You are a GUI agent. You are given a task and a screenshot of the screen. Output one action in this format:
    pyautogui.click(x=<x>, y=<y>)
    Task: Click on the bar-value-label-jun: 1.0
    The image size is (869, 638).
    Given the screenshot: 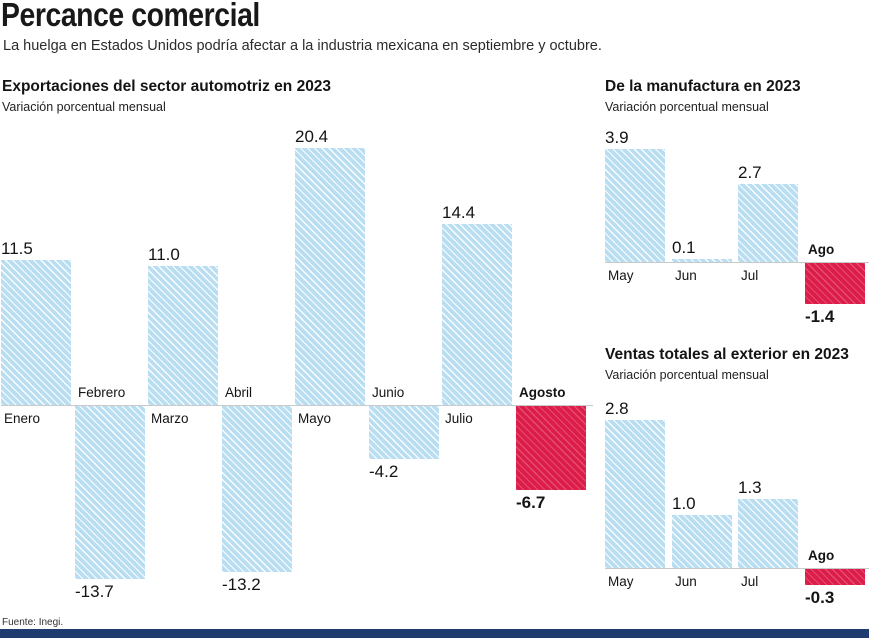 What is the action you would take?
    pyautogui.click(x=684, y=503)
    